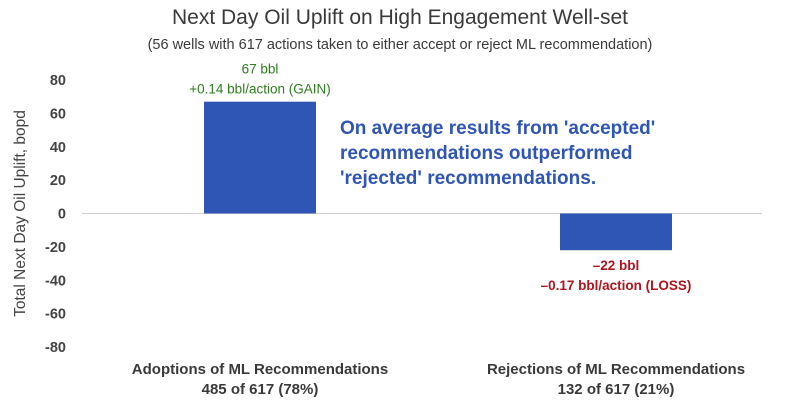  Describe the element at coordinates (55, 281) in the screenshot. I see `y-tick-label: -40` at that location.